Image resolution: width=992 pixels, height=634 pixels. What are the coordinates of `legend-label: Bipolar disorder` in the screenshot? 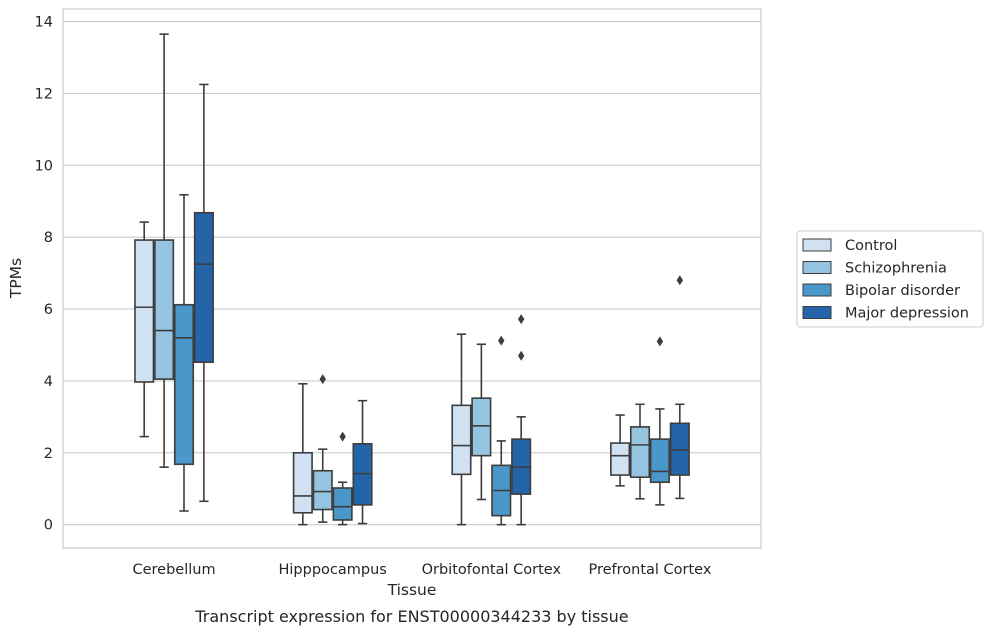 It's located at (902, 291).